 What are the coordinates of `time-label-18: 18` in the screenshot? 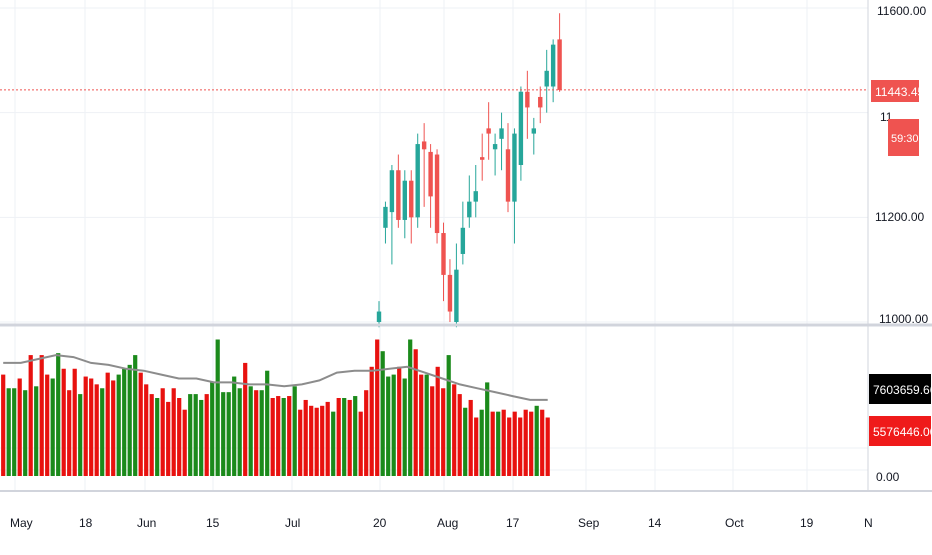 It's located at (86, 523).